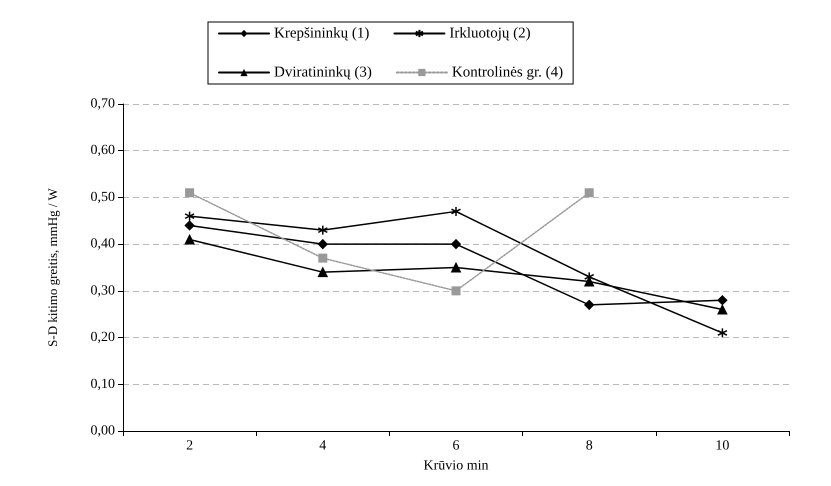 The height and width of the screenshot is (486, 831). I want to click on y-tick-label: 0,30, so click(102, 290).